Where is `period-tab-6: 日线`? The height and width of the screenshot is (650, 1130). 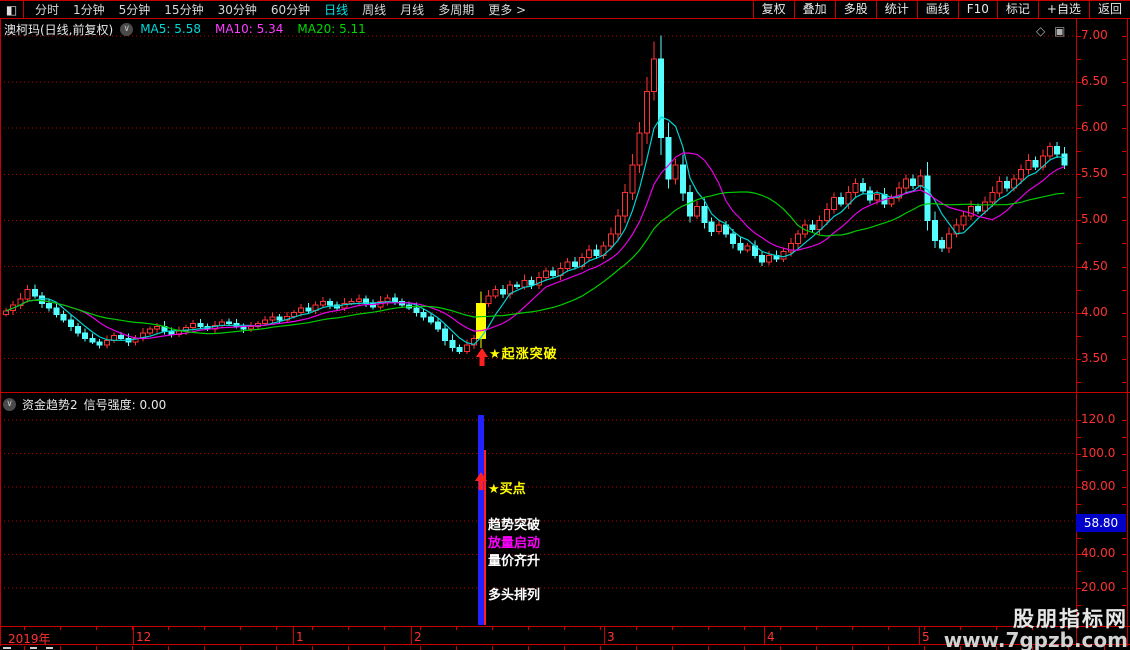
period-tab-6: 日线 is located at coordinates (336, 10).